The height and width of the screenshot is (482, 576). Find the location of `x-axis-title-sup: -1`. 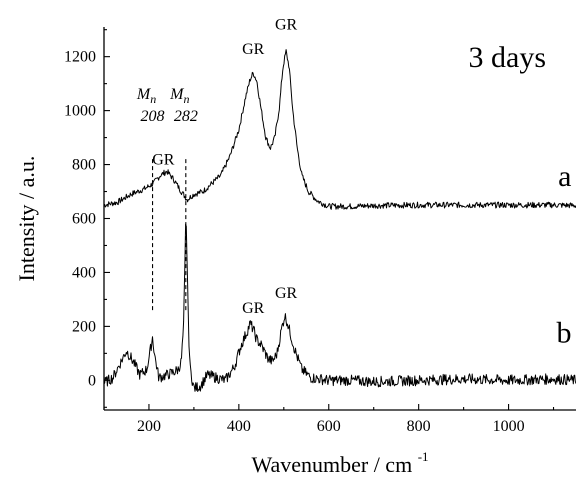

x-axis-title-sup: -1 is located at coordinates (423, 456).